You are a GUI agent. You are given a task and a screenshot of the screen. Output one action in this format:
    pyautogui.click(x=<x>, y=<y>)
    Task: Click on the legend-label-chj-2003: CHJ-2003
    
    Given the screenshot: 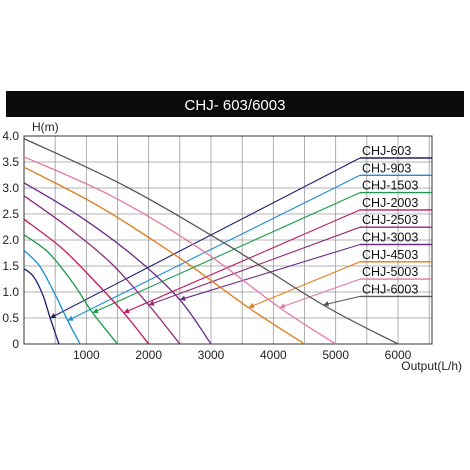 What is the action you would take?
    pyautogui.click(x=390, y=203)
    